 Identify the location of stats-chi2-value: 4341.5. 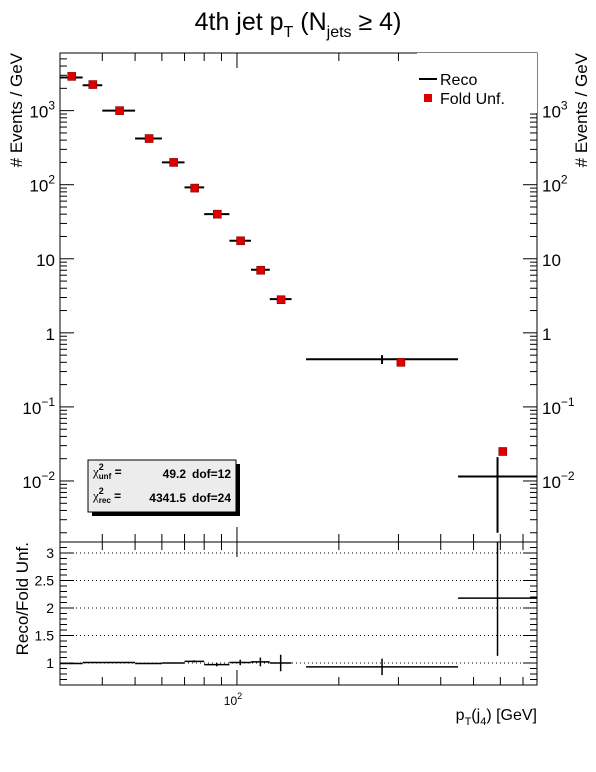
(167, 498).